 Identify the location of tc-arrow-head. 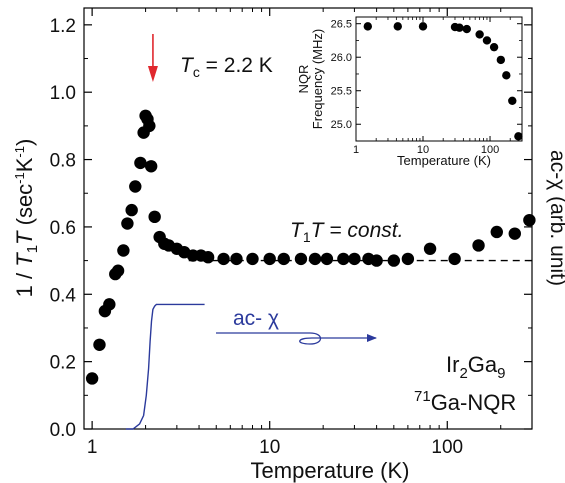
(152, 74).